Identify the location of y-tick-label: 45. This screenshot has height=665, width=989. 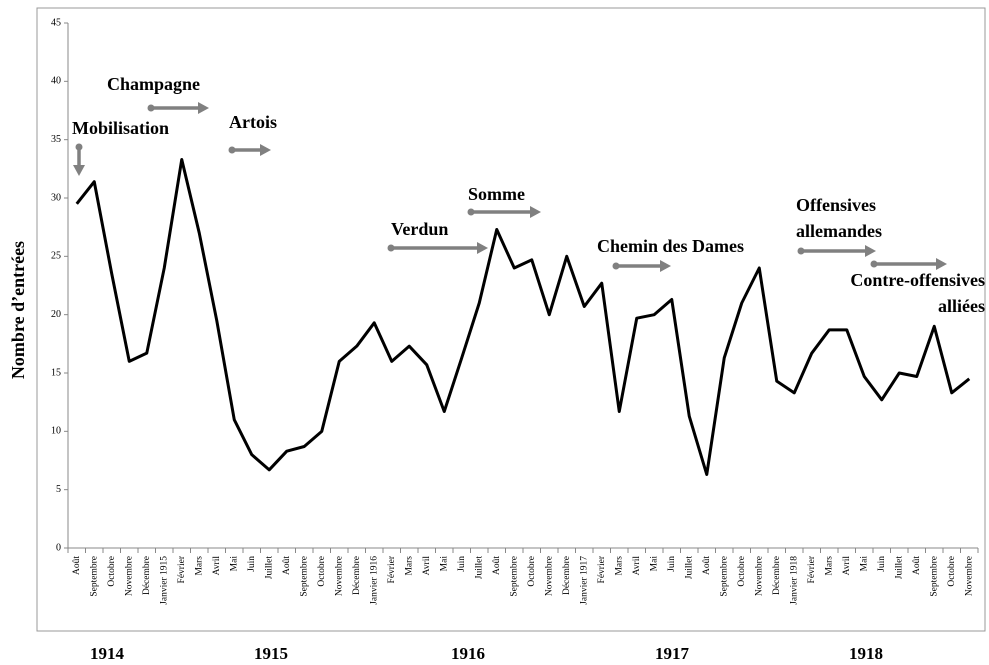
(56, 22).